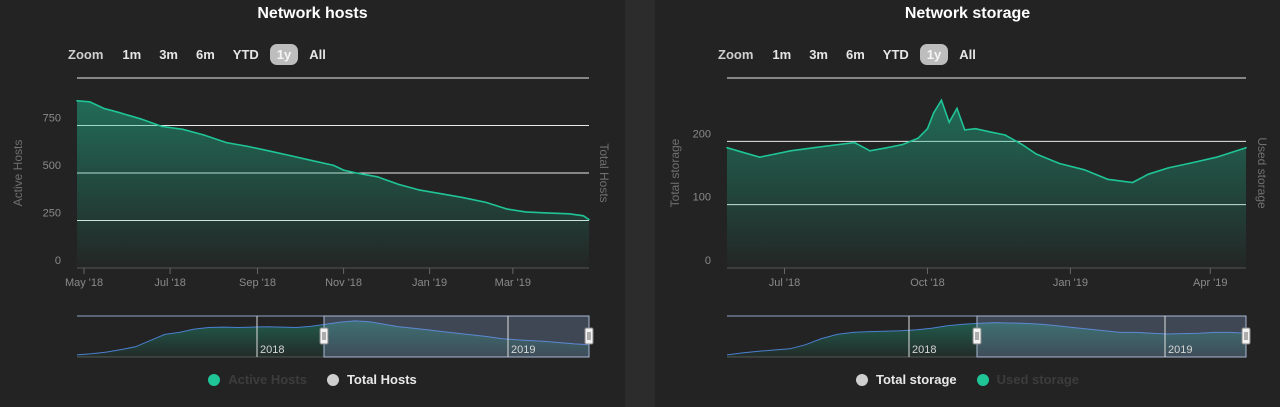  What do you see at coordinates (986, 141) in the screenshot?
I see `series-line` at bounding box center [986, 141].